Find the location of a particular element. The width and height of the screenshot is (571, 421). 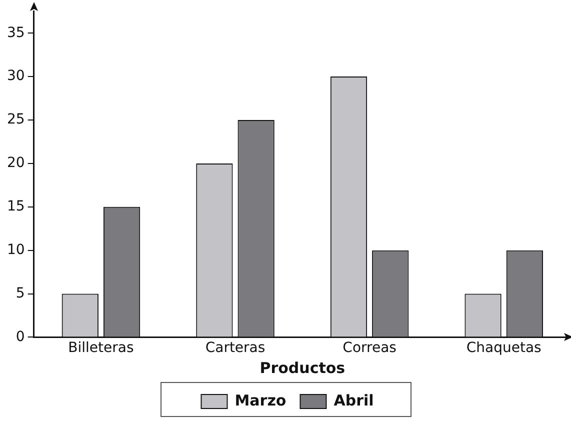

y-tick-label: 30 is located at coordinates (15, 76).